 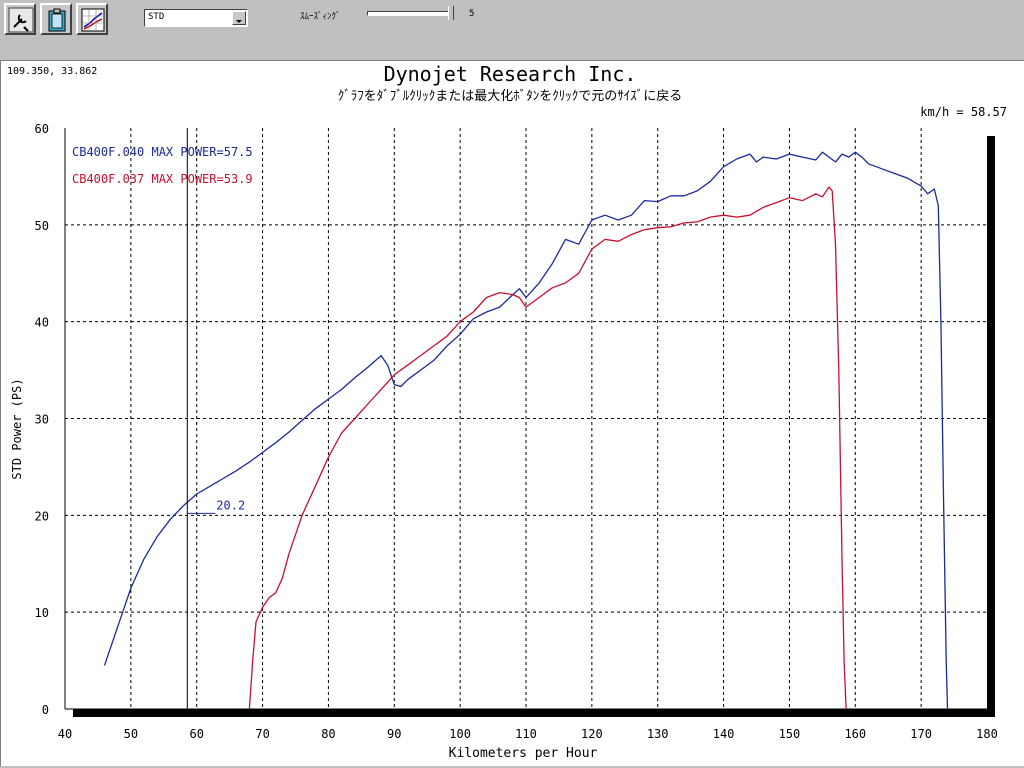 I want to click on smoothing-value: 5, so click(x=472, y=14).